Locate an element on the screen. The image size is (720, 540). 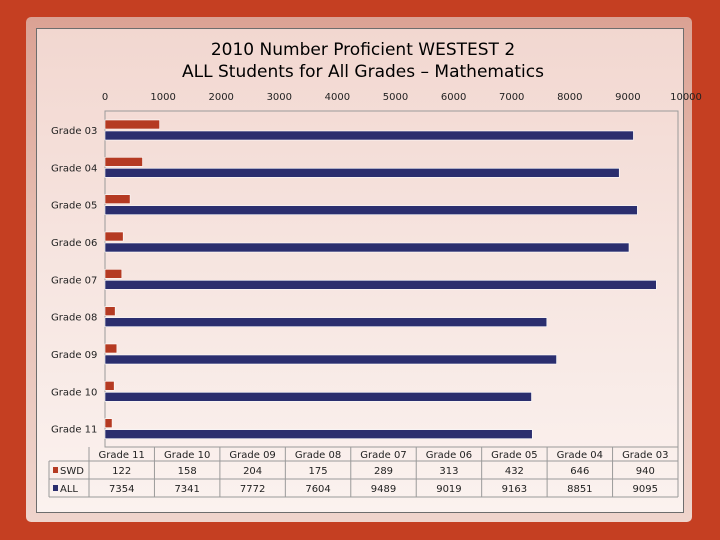
x-tick-label: 0 is located at coordinates (105, 97).